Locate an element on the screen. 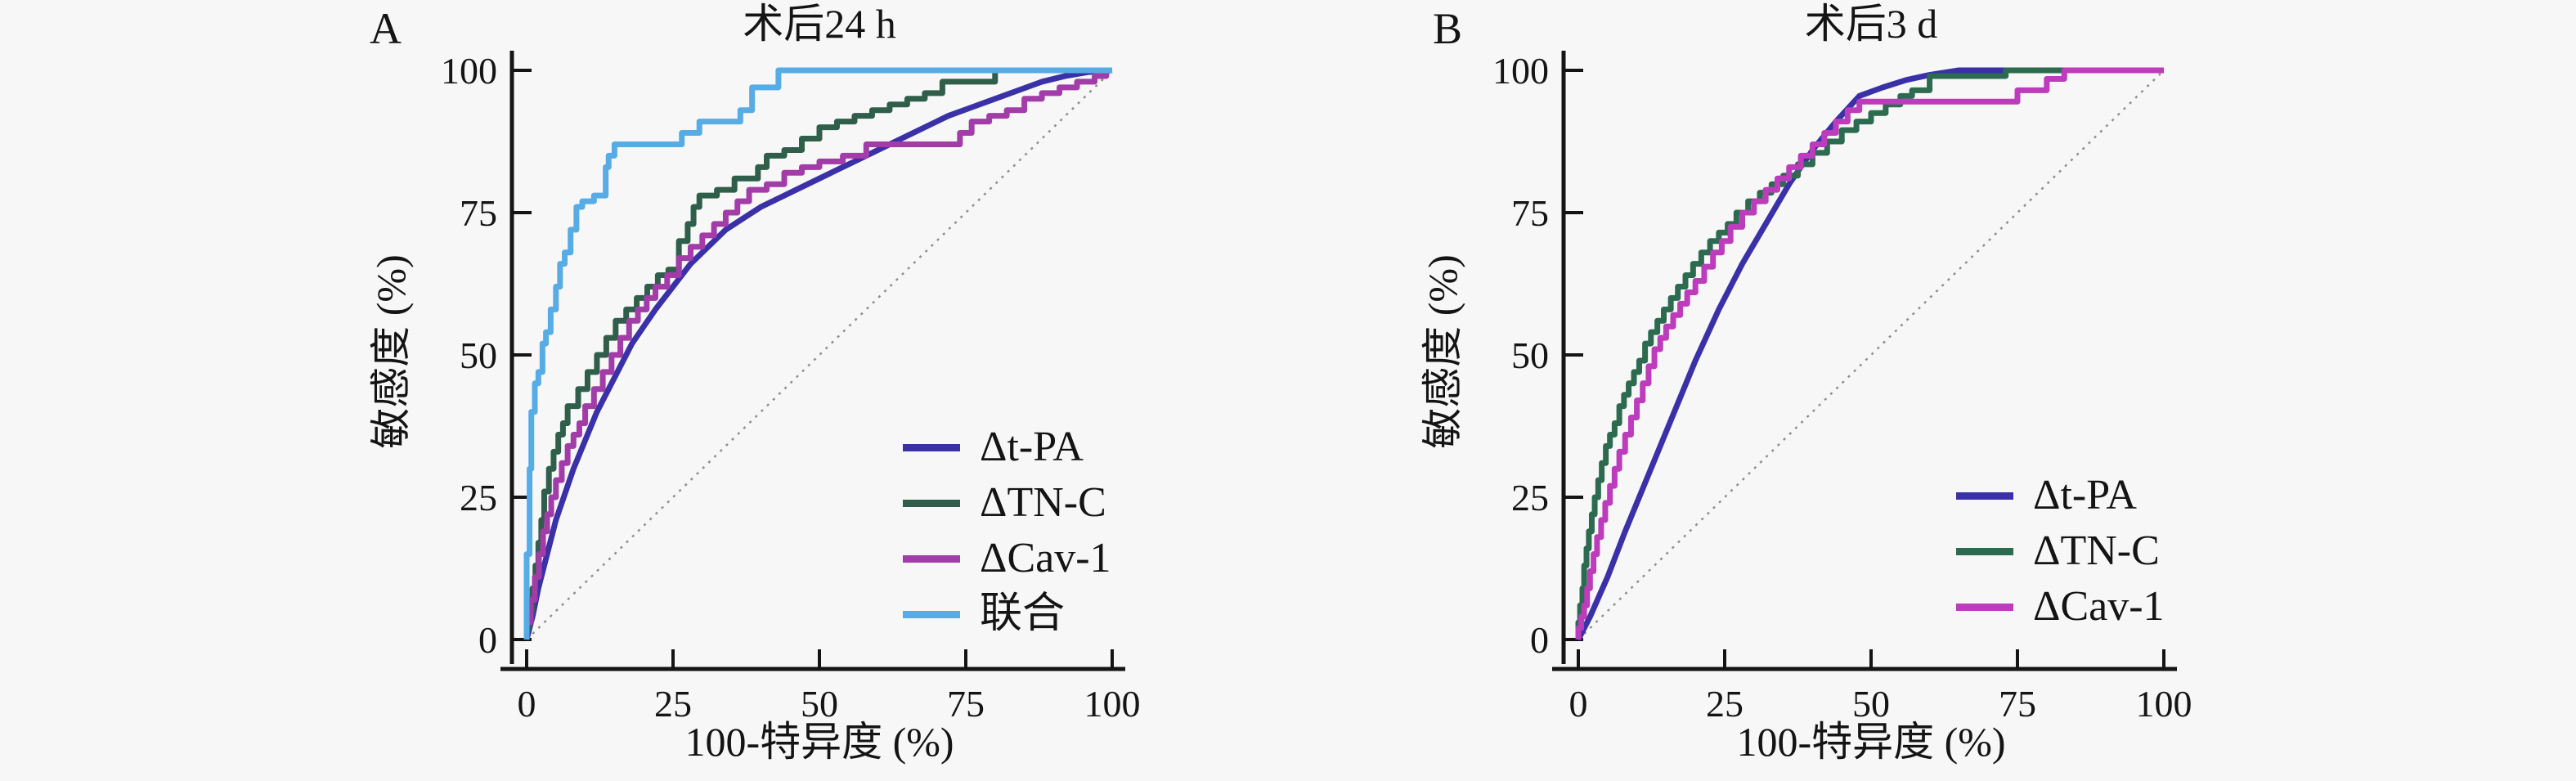 Image resolution: width=2576 pixels, height=781 pixels. panel-b-y-axis-label: 敏感度 (%) is located at coordinates (1442, 352).